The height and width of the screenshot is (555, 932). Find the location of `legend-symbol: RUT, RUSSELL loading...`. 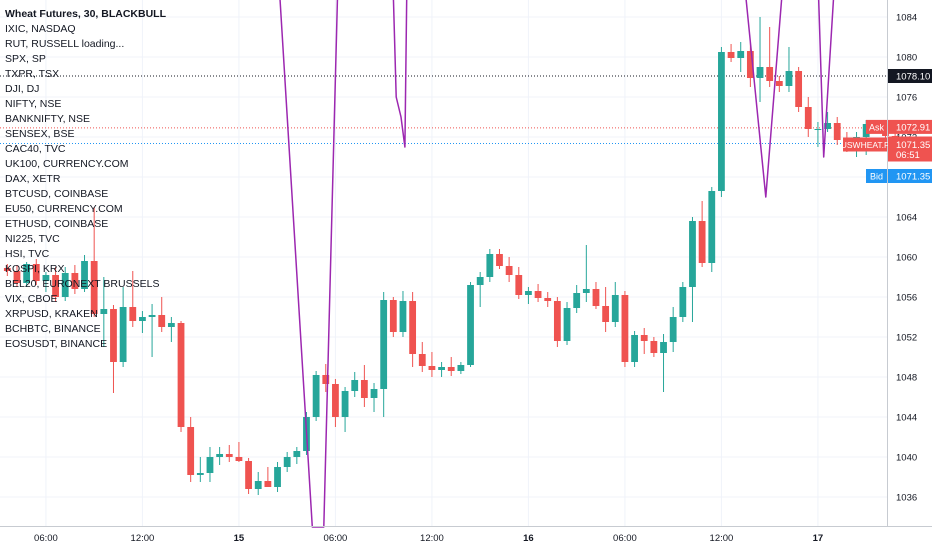

legend-symbol: RUT, RUSSELL loading... is located at coordinates (65, 44).